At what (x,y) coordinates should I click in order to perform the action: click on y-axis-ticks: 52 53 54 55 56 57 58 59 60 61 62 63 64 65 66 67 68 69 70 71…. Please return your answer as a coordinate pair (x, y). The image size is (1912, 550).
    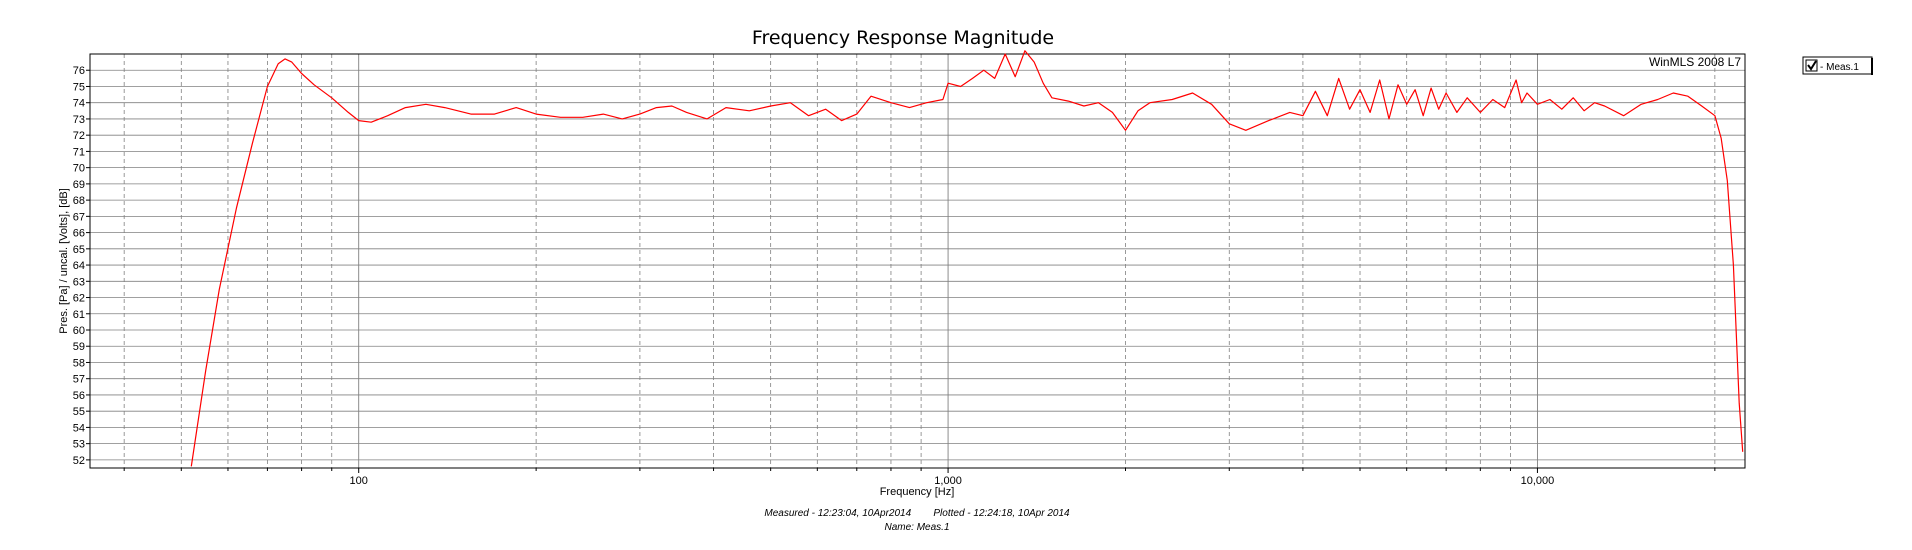
    Looking at the image, I should click on (81, 266).